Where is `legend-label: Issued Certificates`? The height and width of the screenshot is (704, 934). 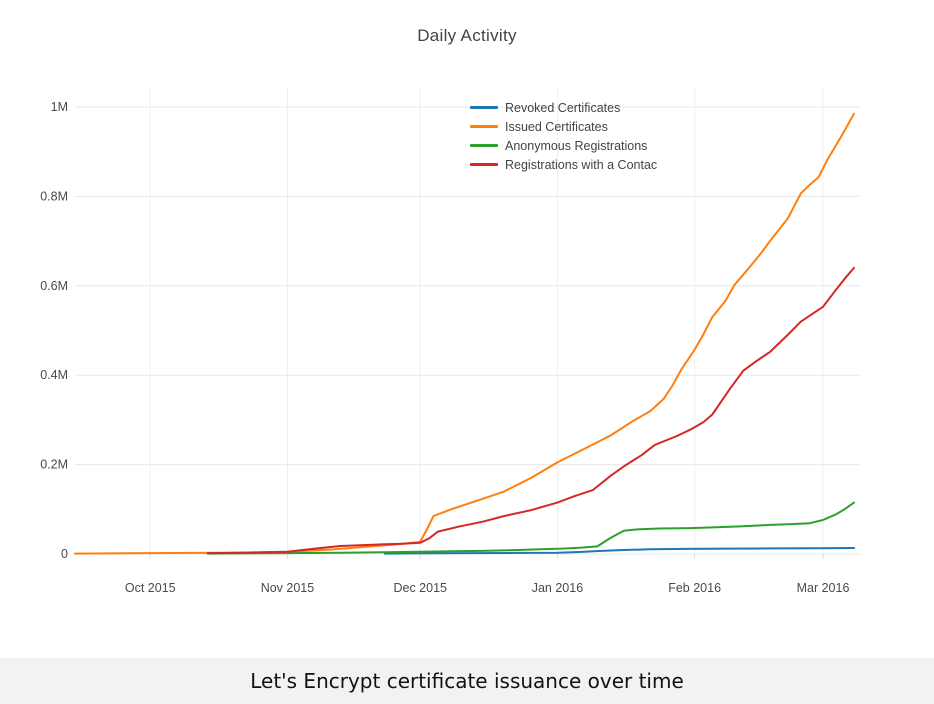 legend-label: Issued Certificates is located at coordinates (556, 126).